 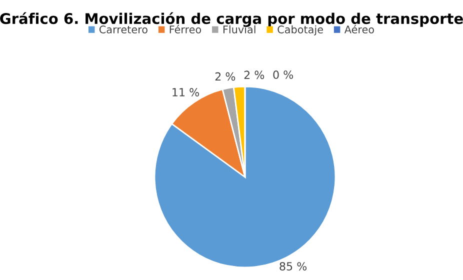 I want to click on legend-label: Cabotaje, so click(x=300, y=30).